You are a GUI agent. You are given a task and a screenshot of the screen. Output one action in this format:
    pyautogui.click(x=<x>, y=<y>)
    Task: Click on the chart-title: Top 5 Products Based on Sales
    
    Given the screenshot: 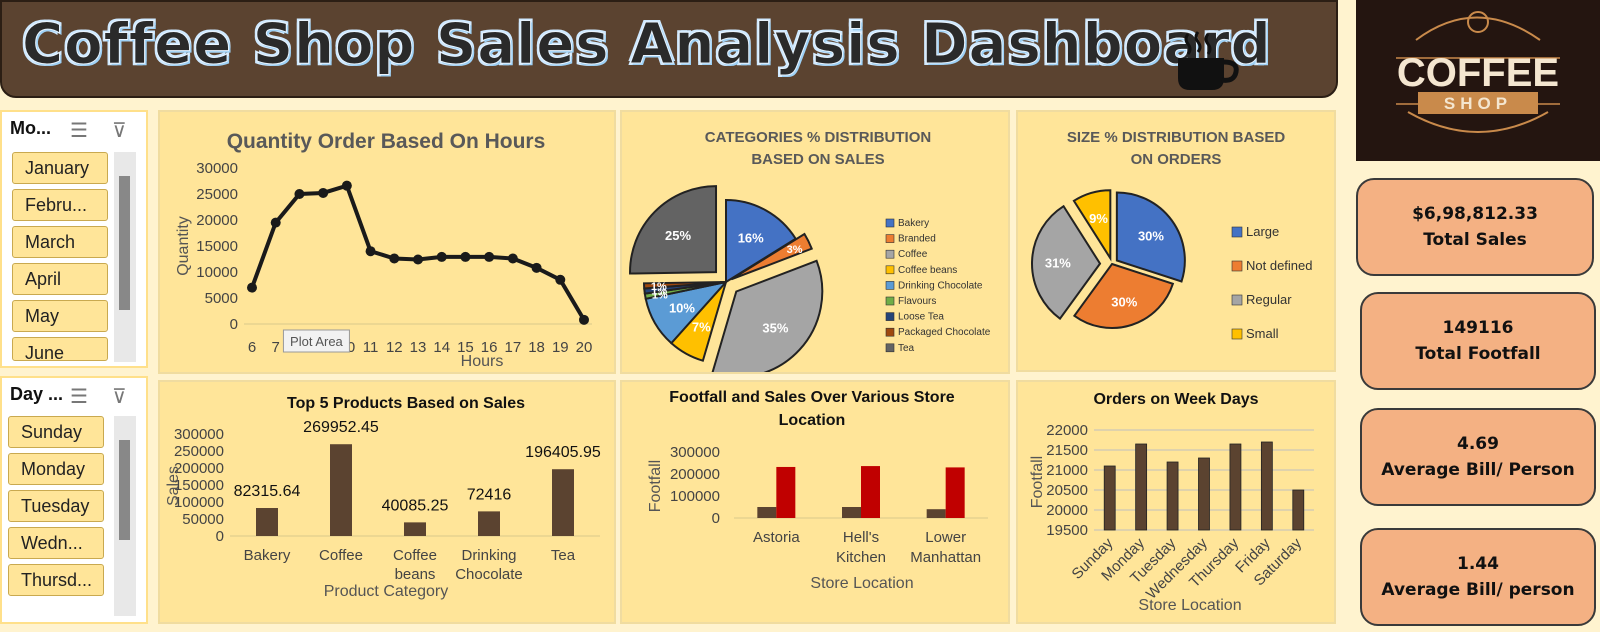 What is the action you would take?
    pyautogui.click(x=406, y=403)
    